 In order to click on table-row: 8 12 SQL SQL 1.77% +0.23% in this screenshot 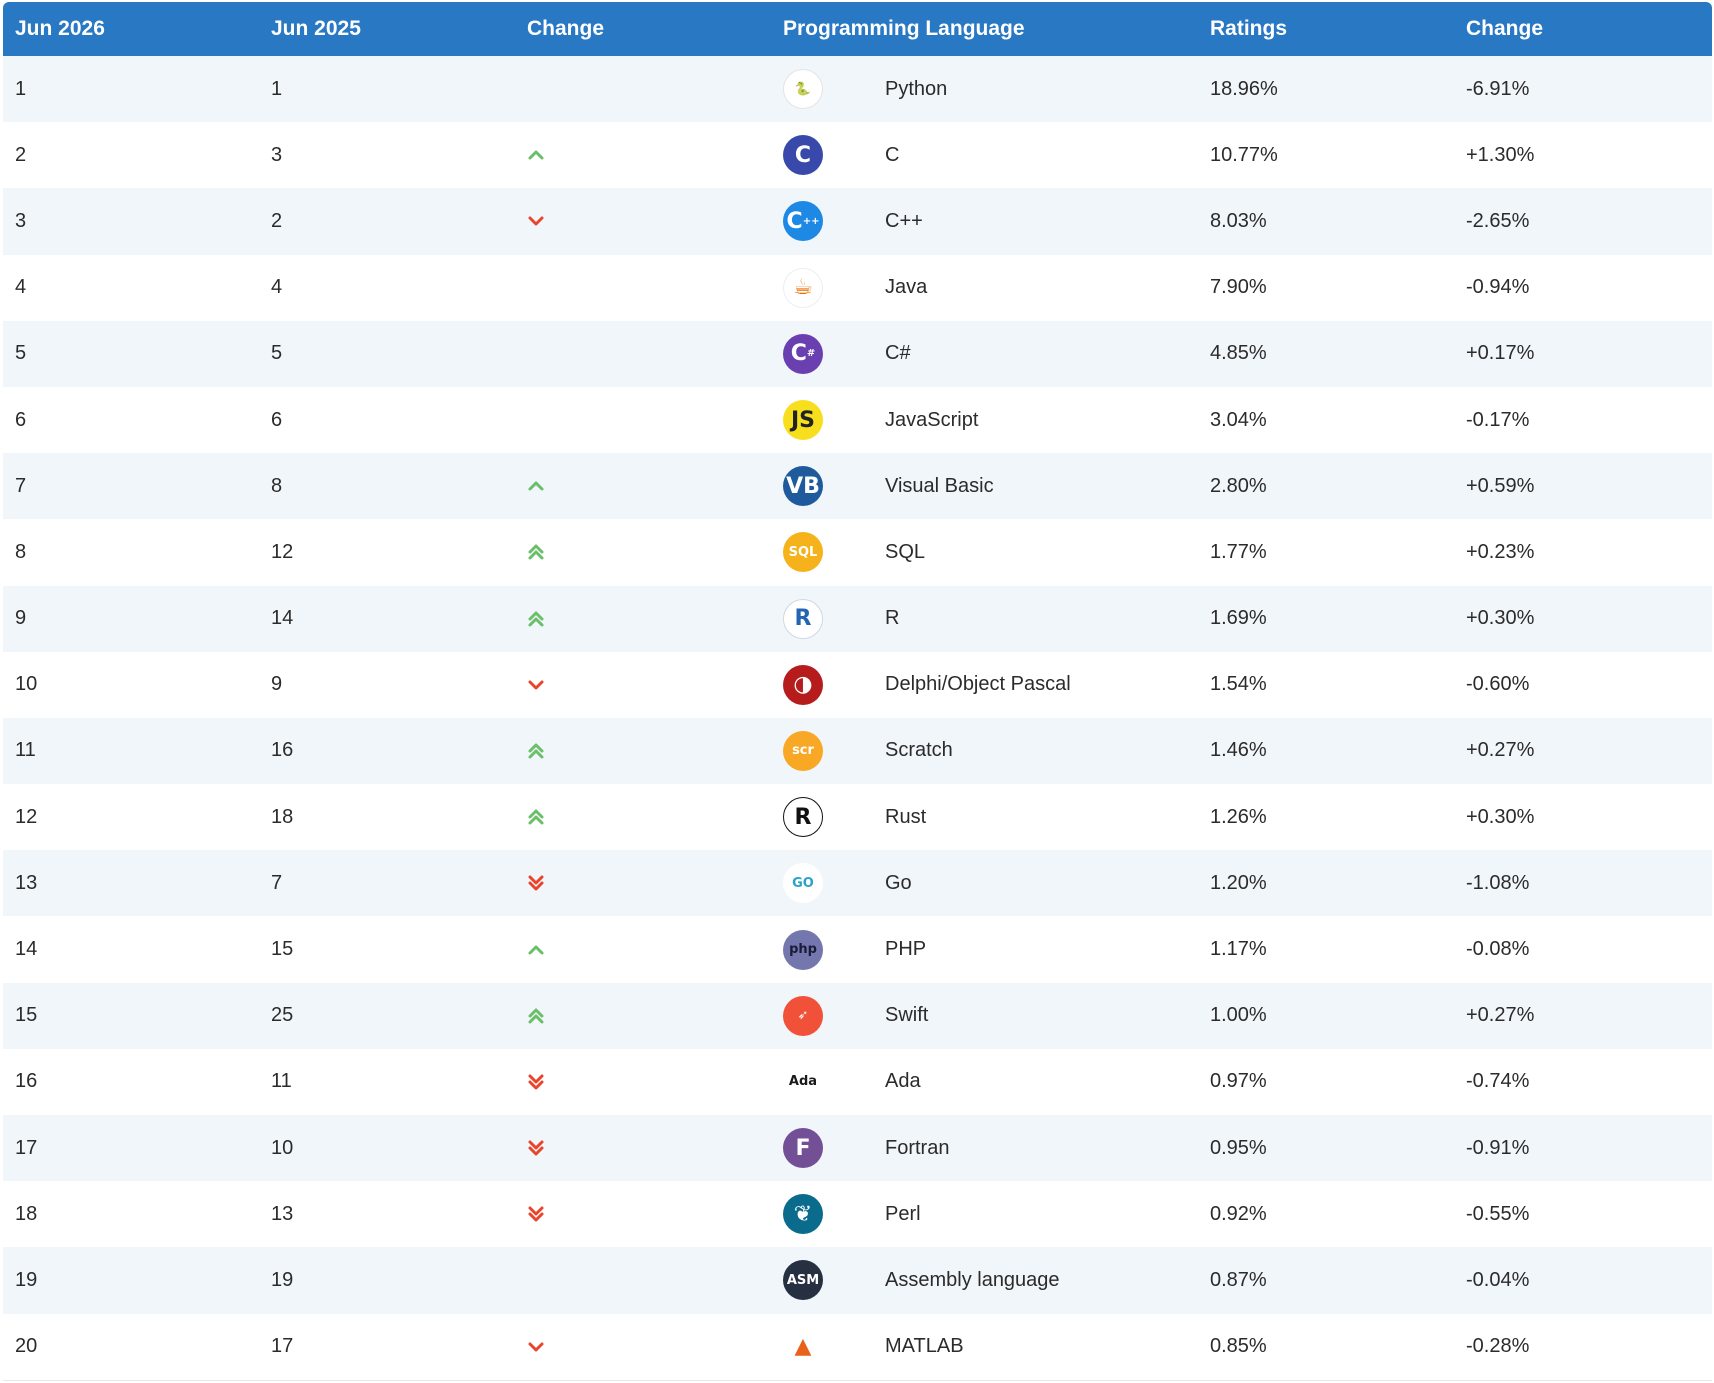, I will do `click(857, 552)`.